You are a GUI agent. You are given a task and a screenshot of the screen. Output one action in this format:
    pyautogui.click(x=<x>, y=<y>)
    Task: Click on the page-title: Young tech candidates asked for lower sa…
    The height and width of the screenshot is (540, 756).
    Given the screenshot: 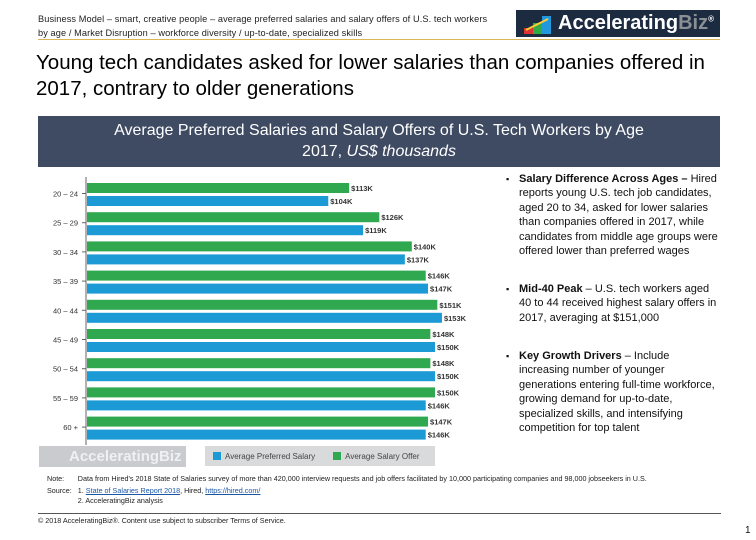 What is the action you would take?
    pyautogui.click(x=370, y=75)
    